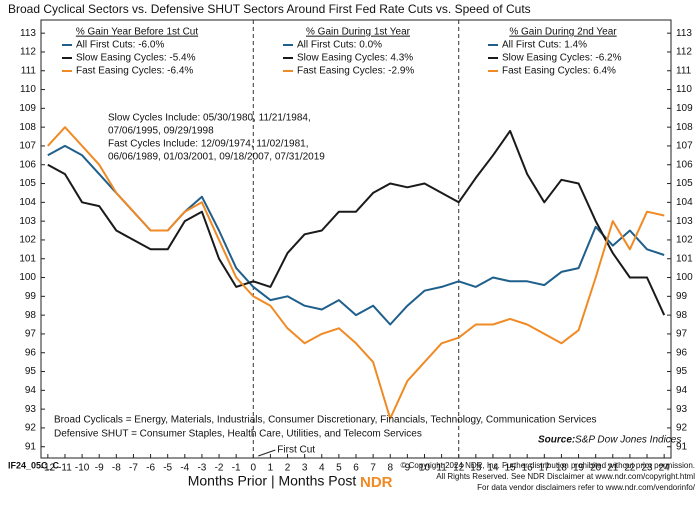 The image size is (700, 520). Describe the element at coordinates (27, 277) in the screenshot. I see `y-tick-label: 100` at that location.